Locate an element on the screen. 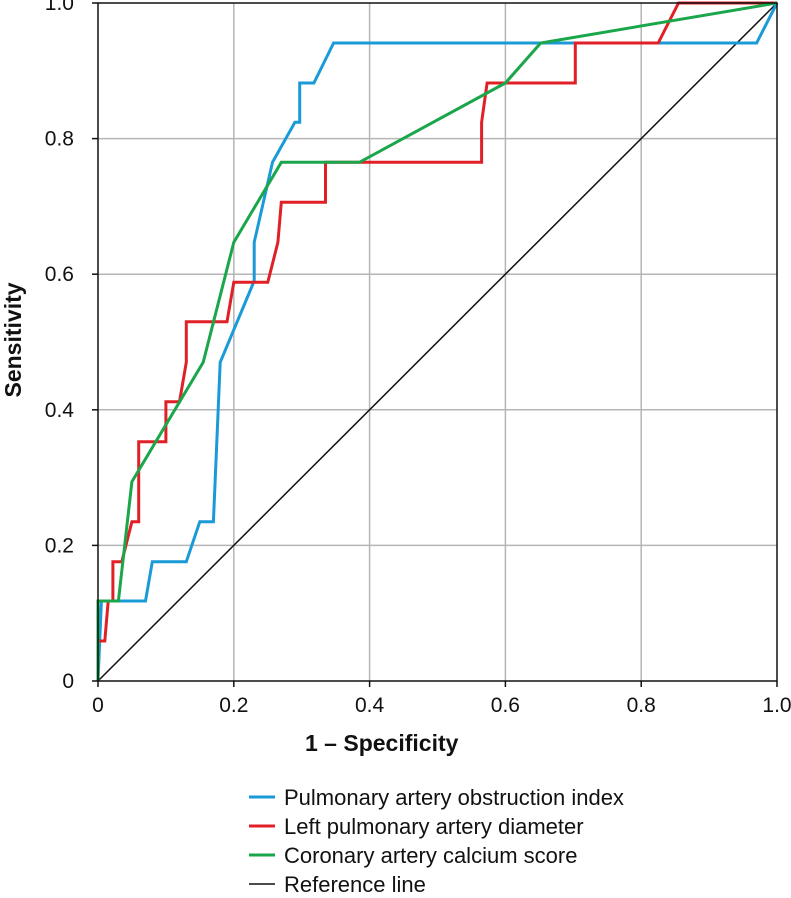 This screenshot has height=898, width=791. x-tick-label: 1.0 is located at coordinates (776, 705).